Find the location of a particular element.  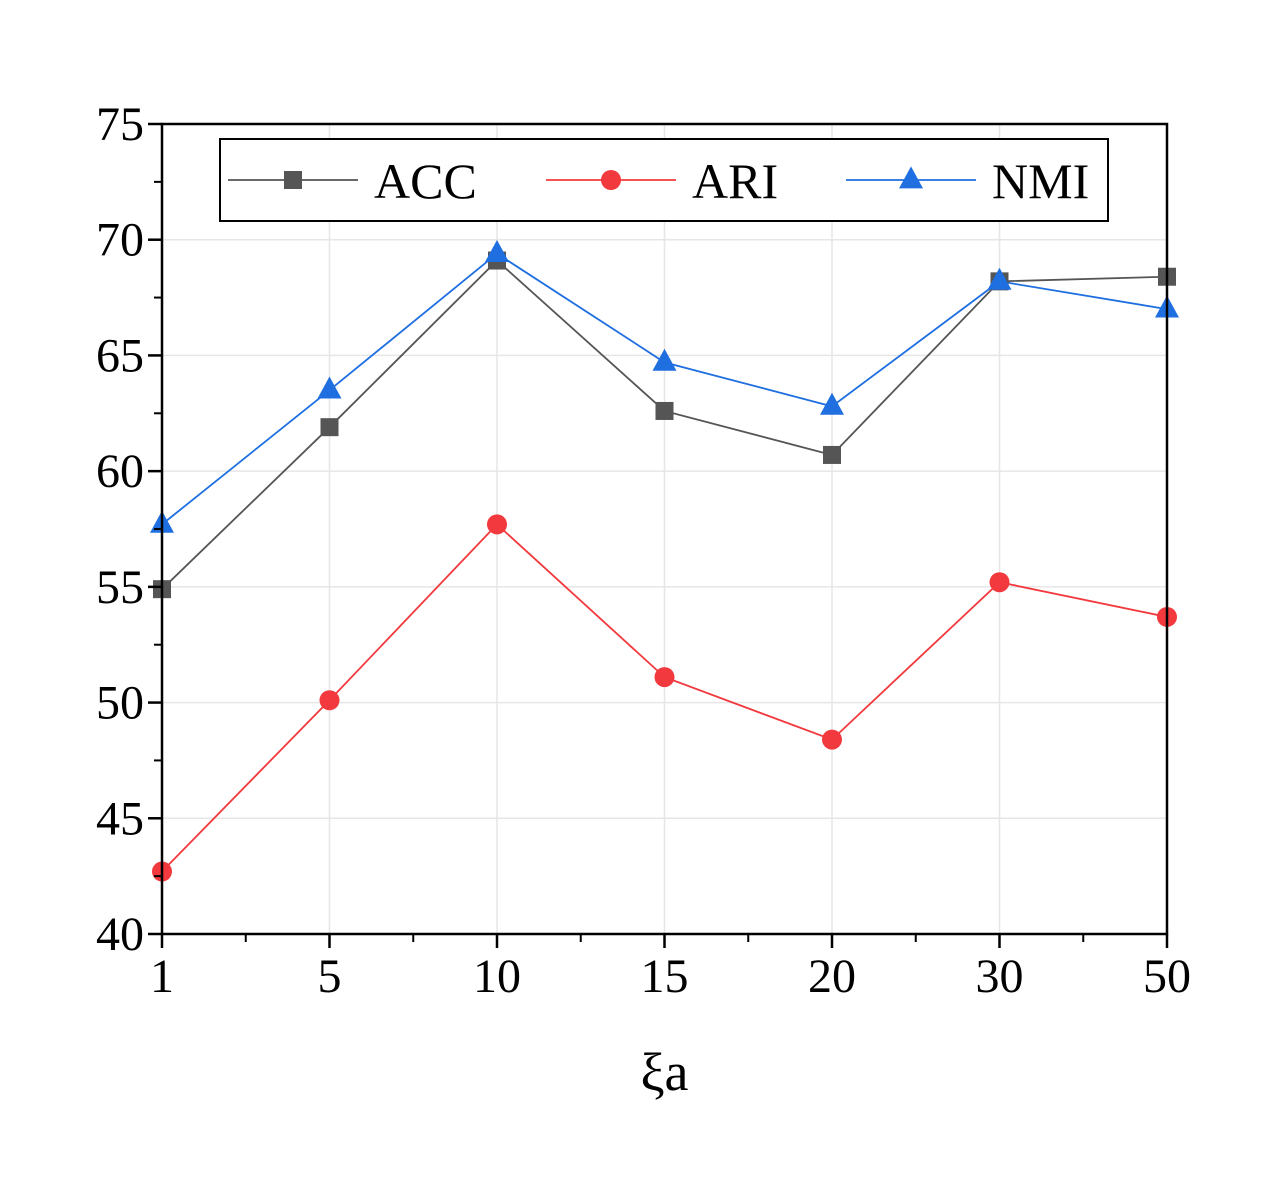

y-tick-label: 55 is located at coordinates (120, 587).